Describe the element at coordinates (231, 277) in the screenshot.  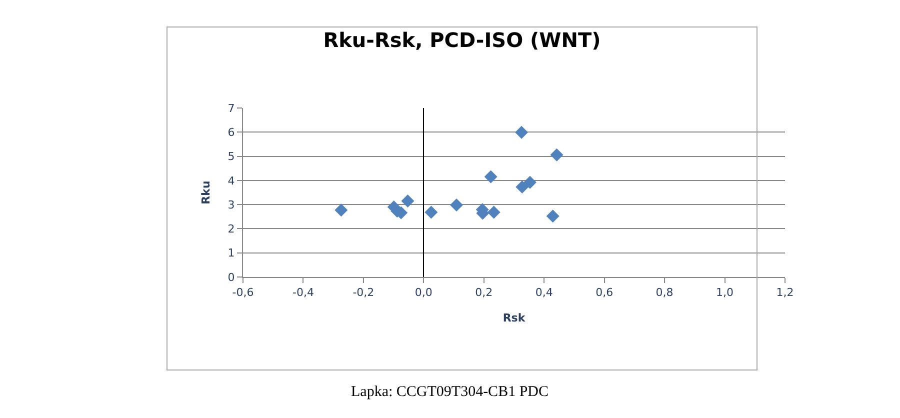
I see `y-tick-label: 0` at that location.